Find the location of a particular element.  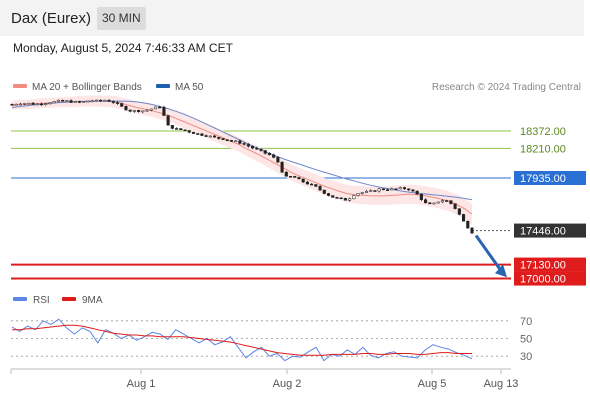

forecast-arrow is located at coordinates (488, 252).